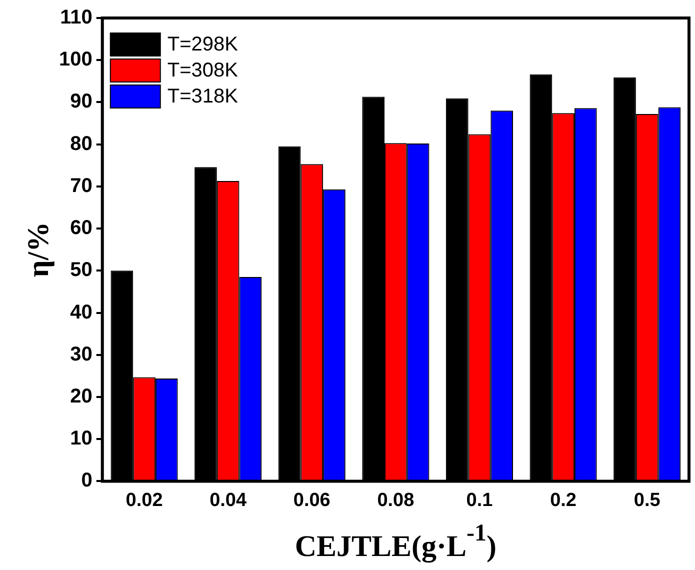  Describe the element at coordinates (480, 500) in the screenshot. I see `x-tick-label: 0.1` at that location.